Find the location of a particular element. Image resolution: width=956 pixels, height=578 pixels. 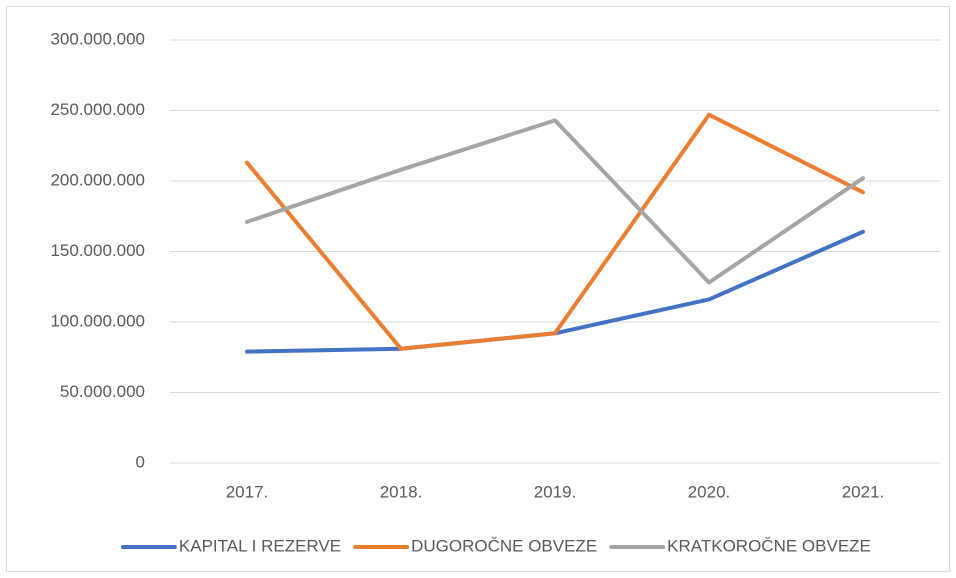

legend-label: KRATKOROČNE OBVEZE is located at coordinates (769, 545).